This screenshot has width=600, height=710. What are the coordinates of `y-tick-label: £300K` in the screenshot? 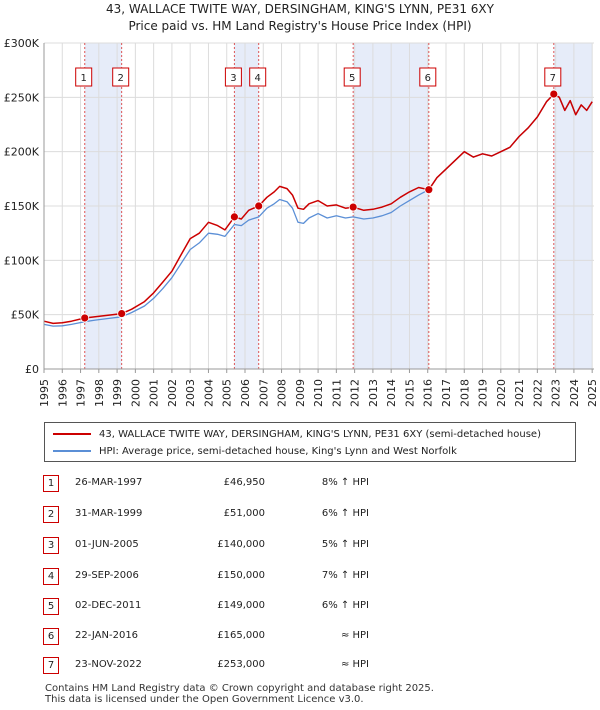 It's located at (22, 43).